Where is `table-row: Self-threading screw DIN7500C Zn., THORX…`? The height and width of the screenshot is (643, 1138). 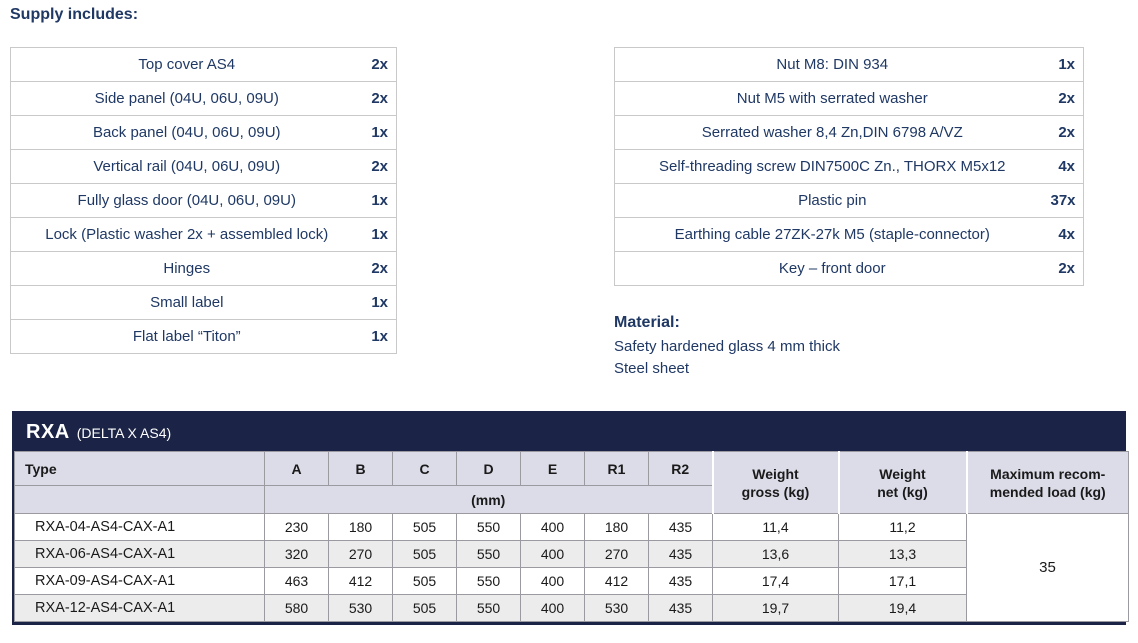 table-row: Self-threading screw DIN7500C Zn., THORX… is located at coordinates (849, 166).